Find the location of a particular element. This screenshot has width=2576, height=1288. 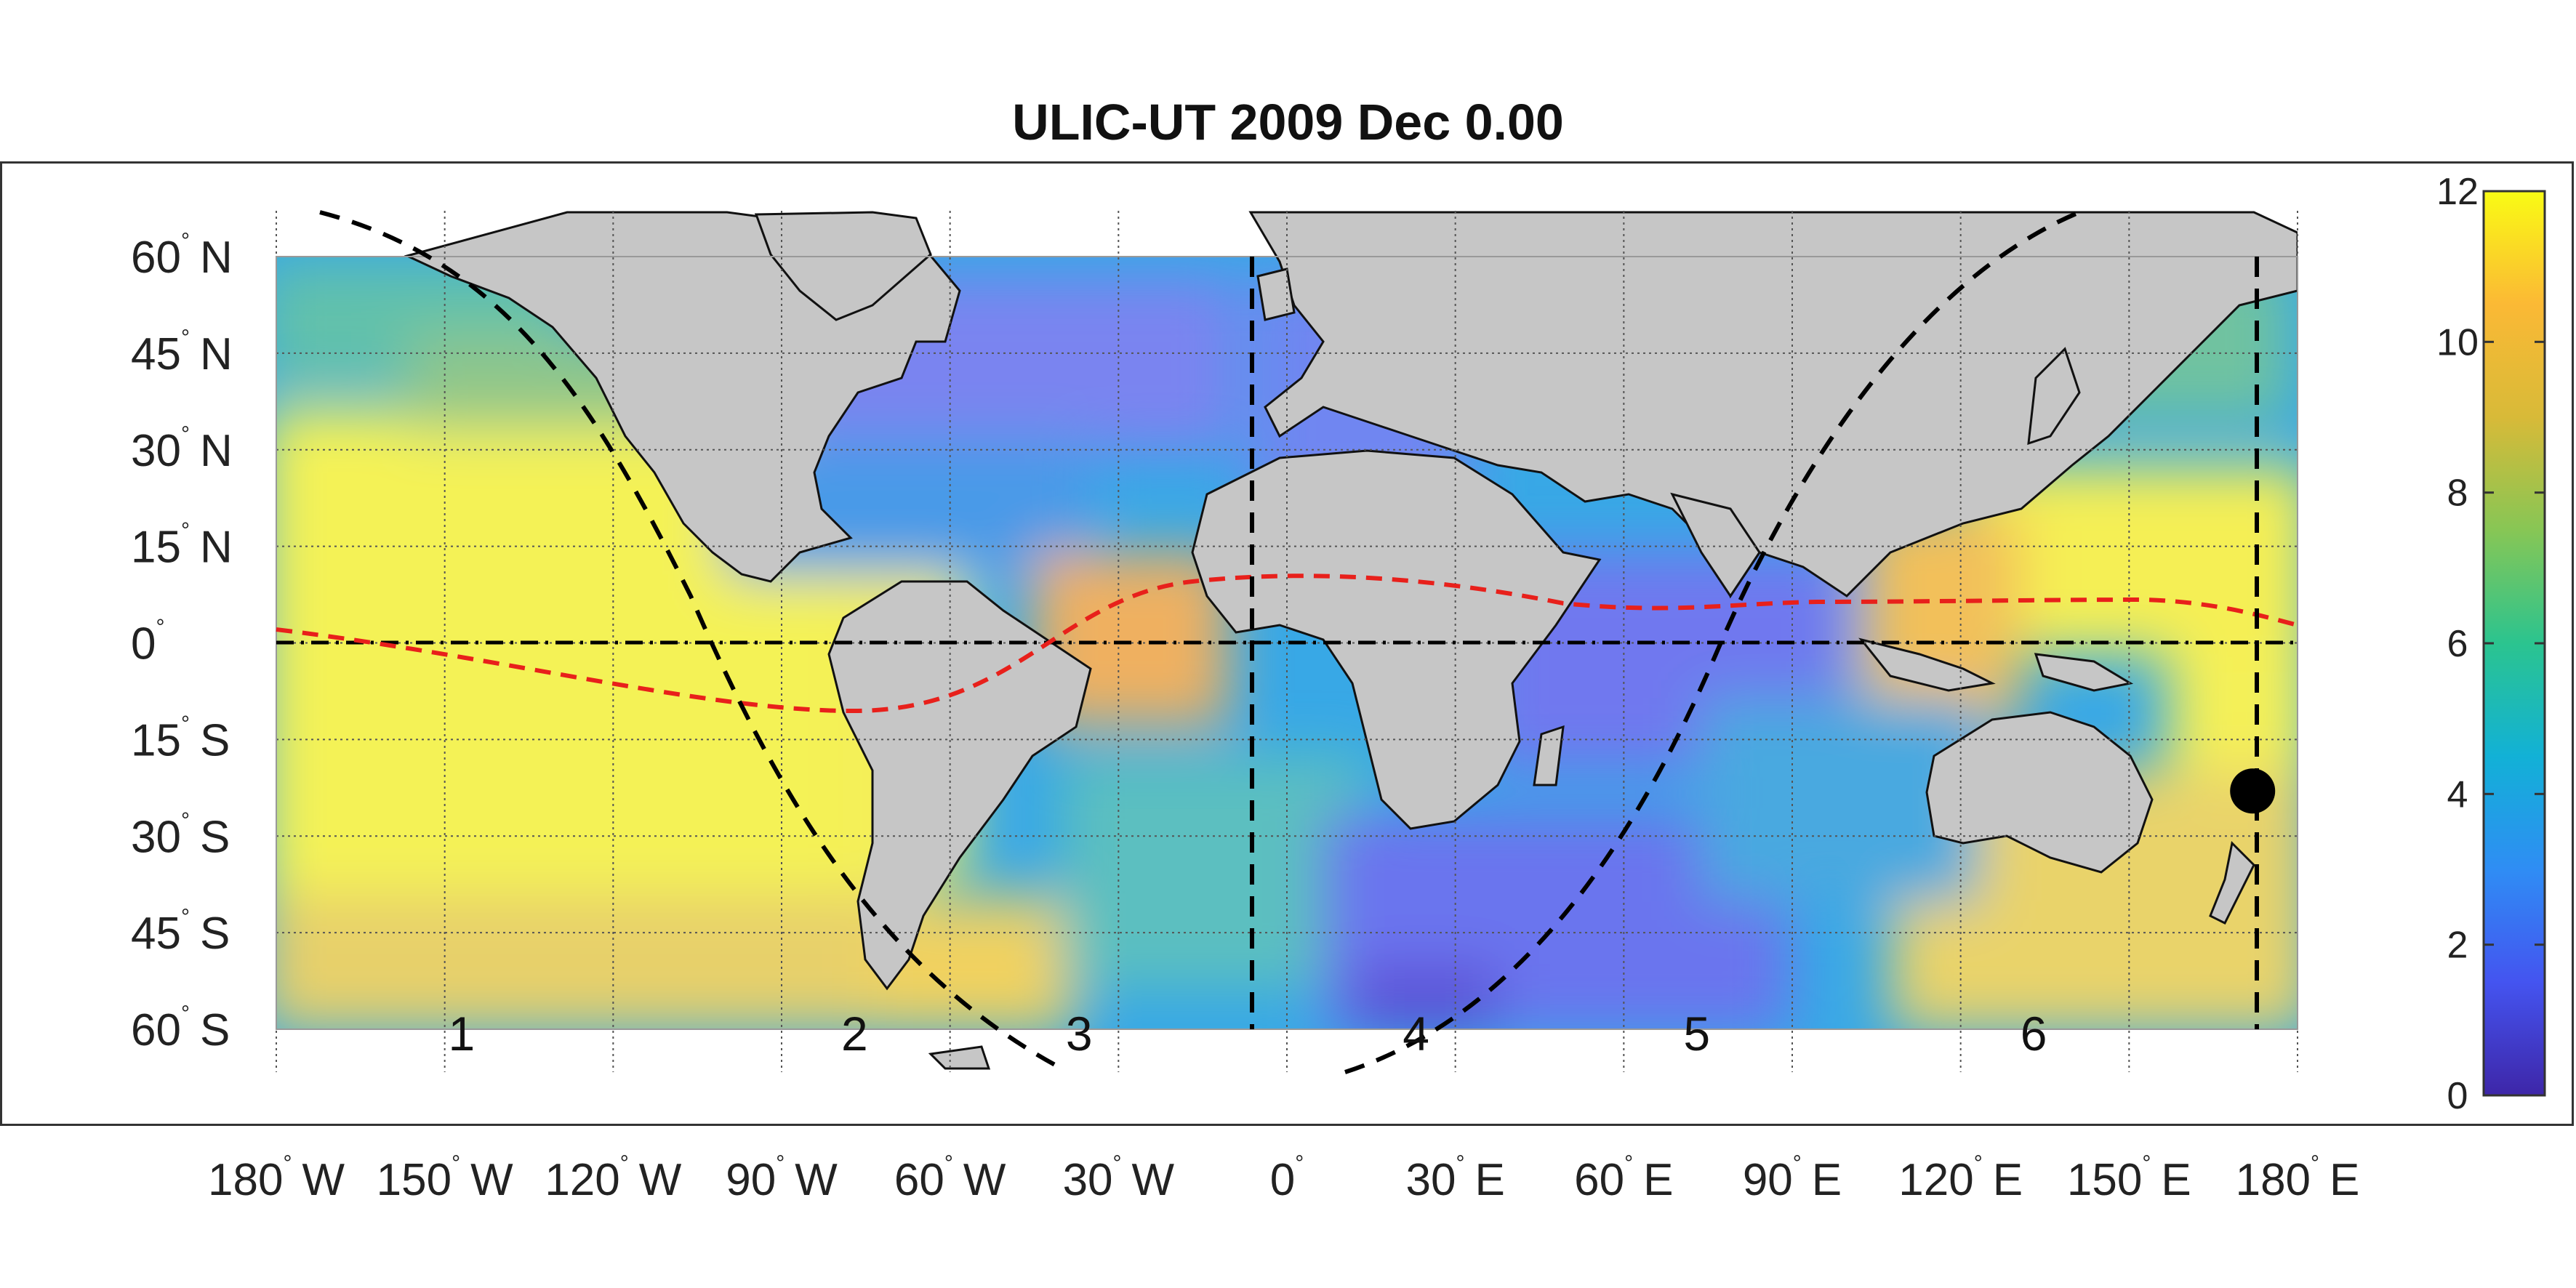

region-number: 6 is located at coordinates (2034, 1033).